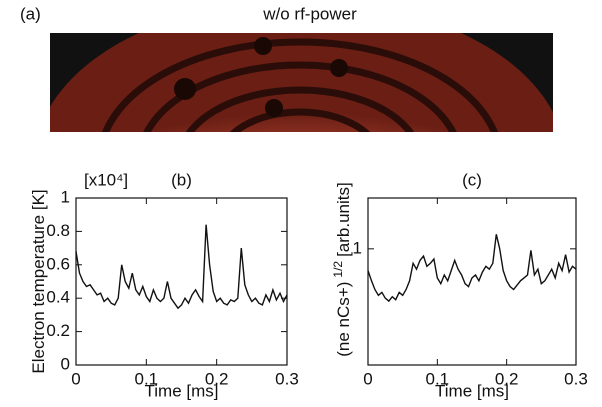 This screenshot has height=407, width=602. I want to click on y-axis-label: Electron temperature [K], so click(38, 281).